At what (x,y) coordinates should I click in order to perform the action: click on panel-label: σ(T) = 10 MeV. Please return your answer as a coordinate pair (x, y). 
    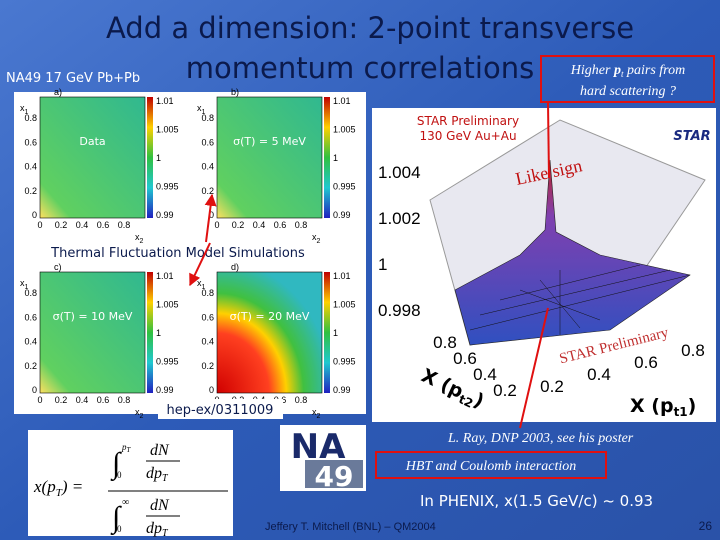
    Looking at the image, I should click on (93, 316).